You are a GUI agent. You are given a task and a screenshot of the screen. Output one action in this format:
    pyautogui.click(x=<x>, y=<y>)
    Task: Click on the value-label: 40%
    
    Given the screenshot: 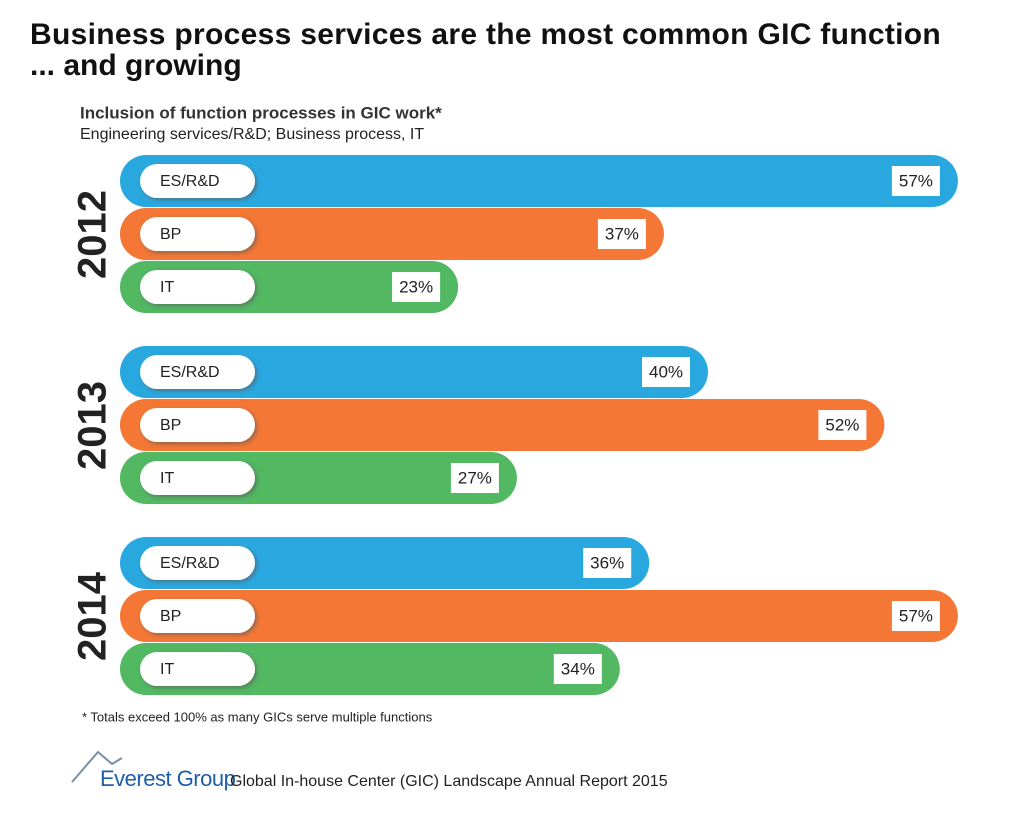 What is the action you would take?
    pyautogui.click(x=666, y=371)
    